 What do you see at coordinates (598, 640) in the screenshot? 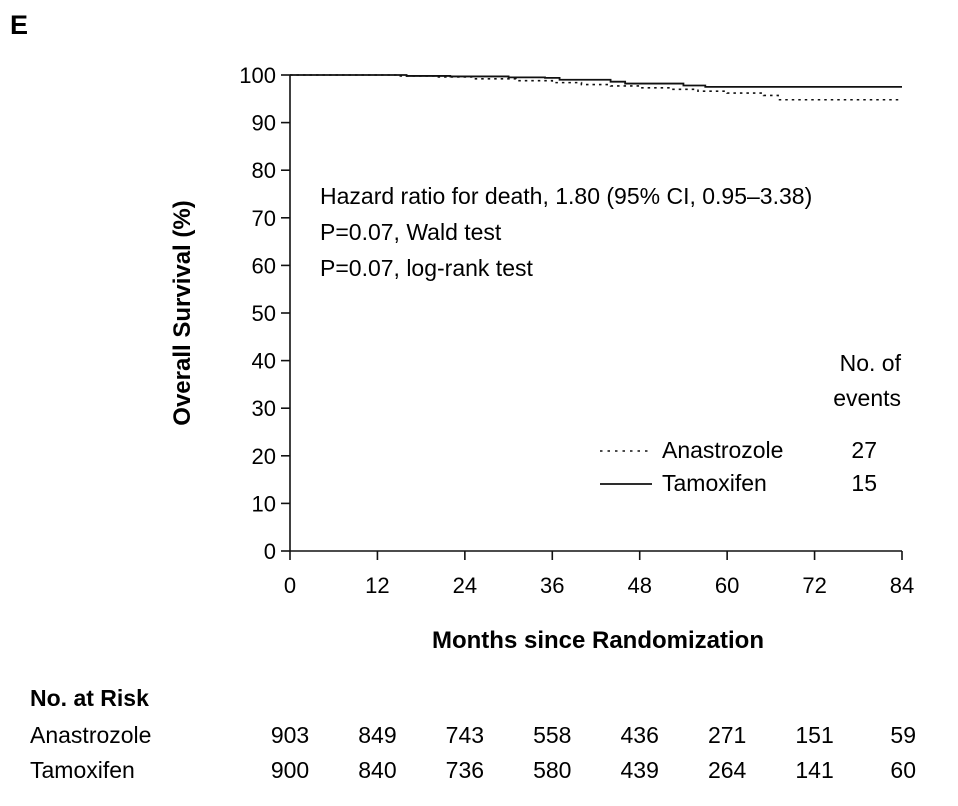
I see `x-axis-label: Months since Randomization` at bounding box center [598, 640].